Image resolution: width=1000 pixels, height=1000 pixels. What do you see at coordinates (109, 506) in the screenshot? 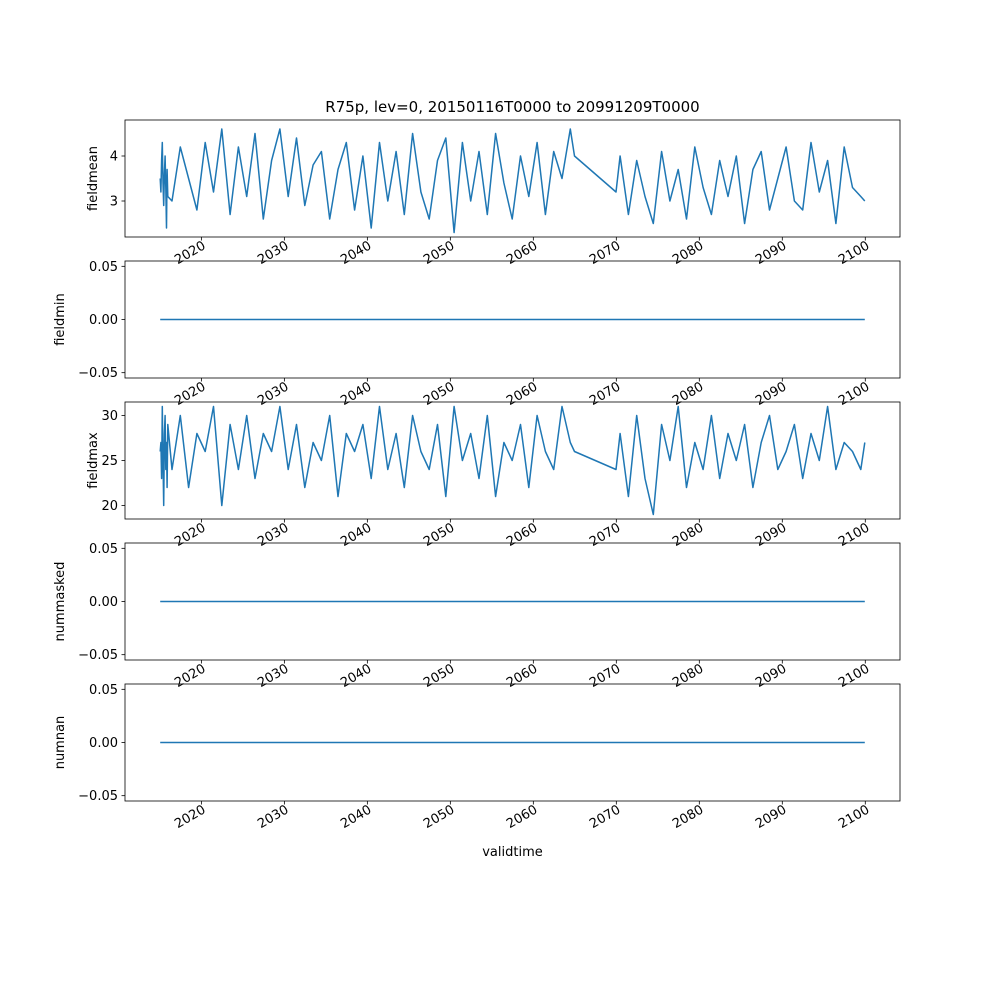
I see `y-tick-label: 20` at bounding box center [109, 506].